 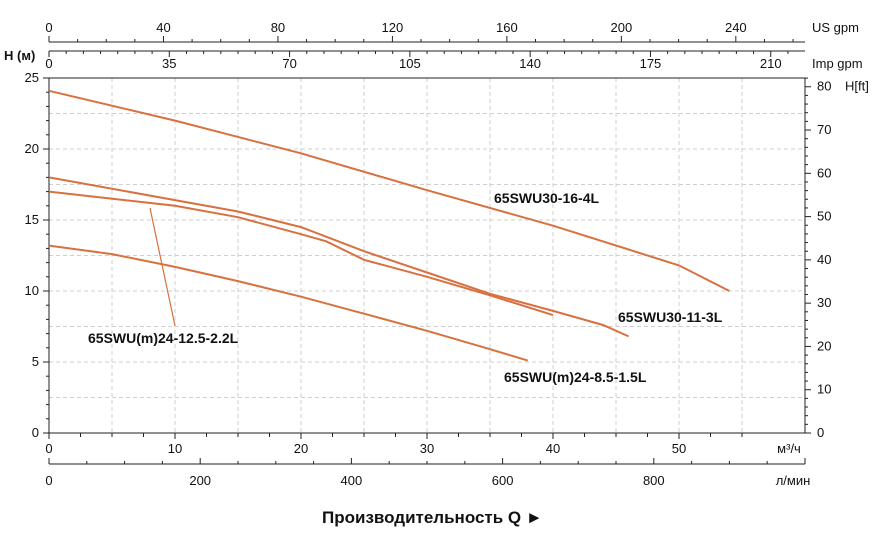 I want to click on l-min-tick-label: 400, so click(x=352, y=480).